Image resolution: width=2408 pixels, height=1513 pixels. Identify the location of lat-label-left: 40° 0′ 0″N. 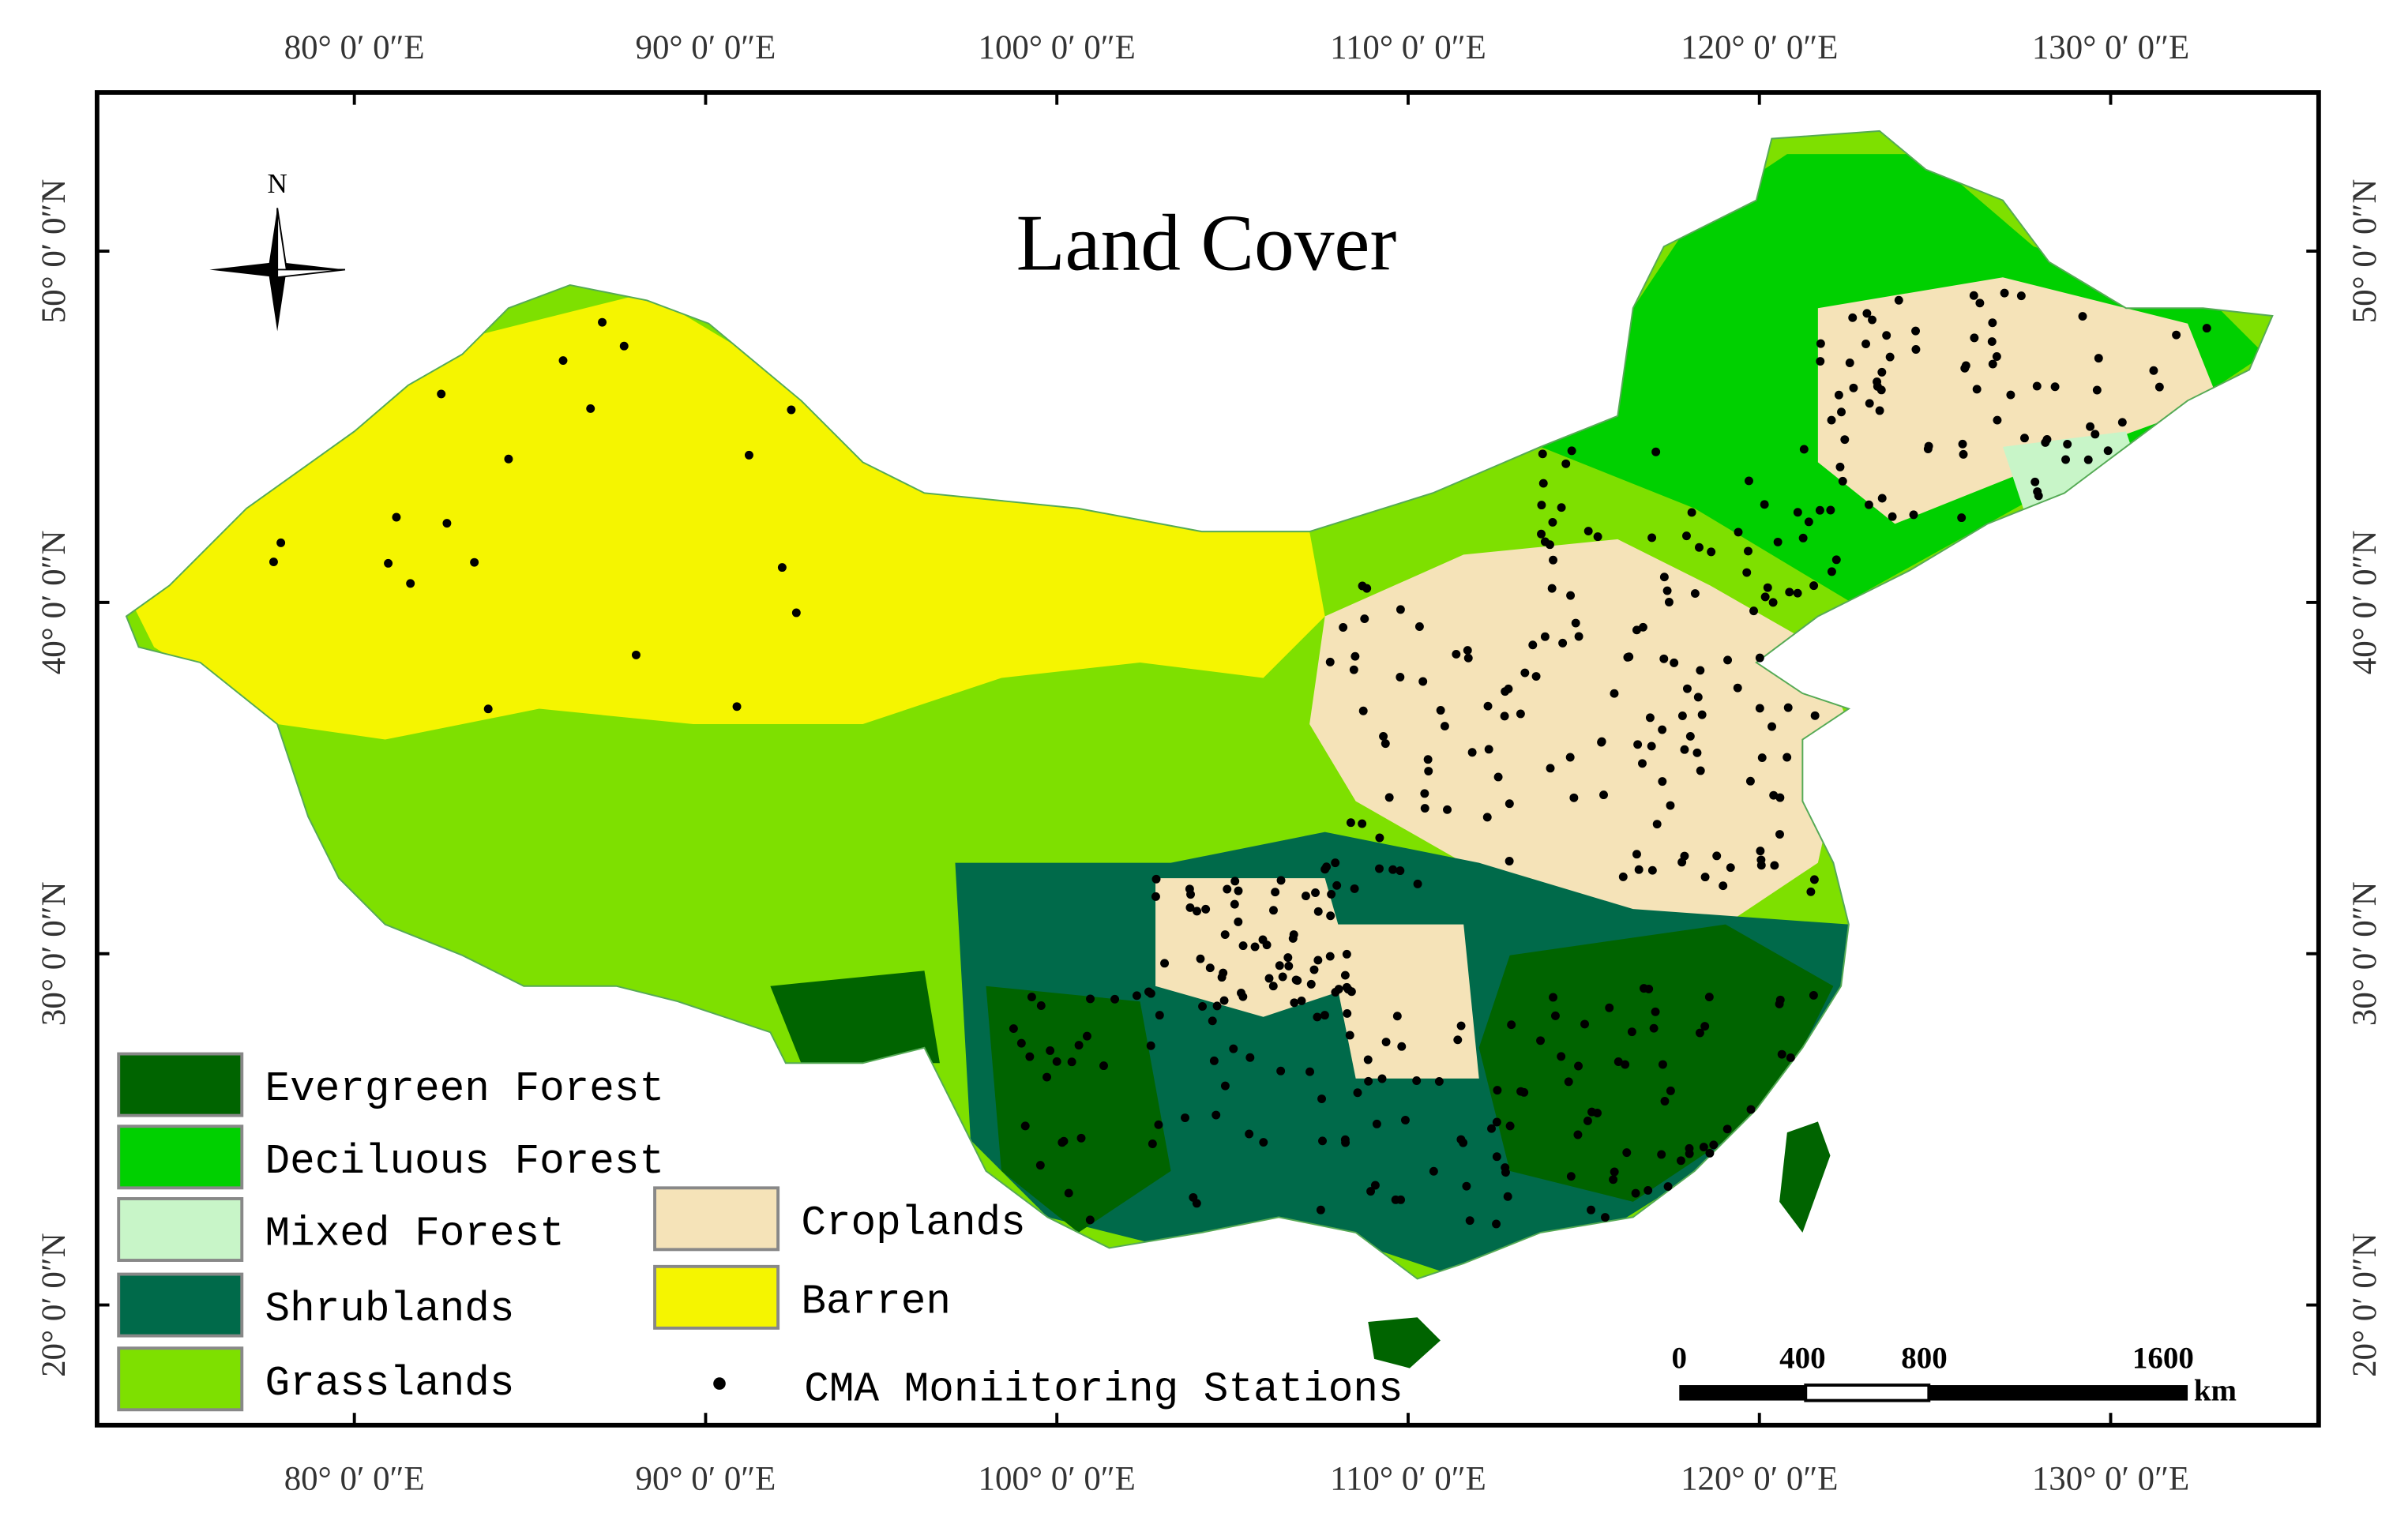
(54, 603).